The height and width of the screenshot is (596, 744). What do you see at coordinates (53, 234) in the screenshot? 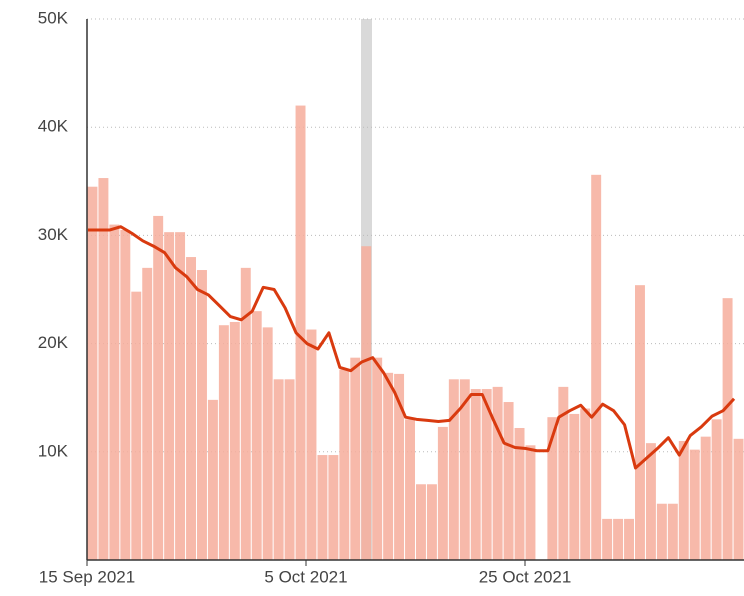
I see `y-tick-label: 30K` at bounding box center [53, 234].